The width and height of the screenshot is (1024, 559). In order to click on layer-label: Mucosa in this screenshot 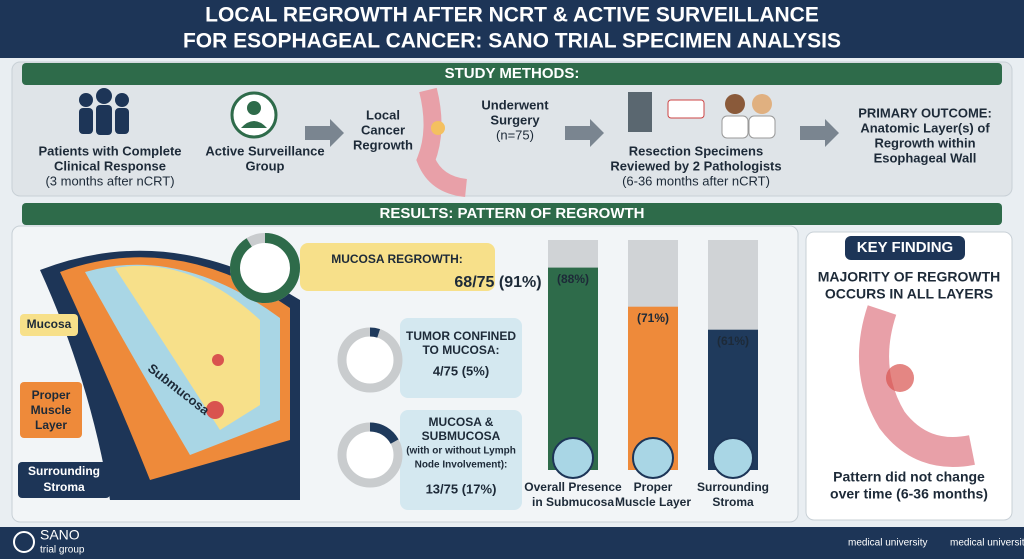, I will do `click(49, 324)`.